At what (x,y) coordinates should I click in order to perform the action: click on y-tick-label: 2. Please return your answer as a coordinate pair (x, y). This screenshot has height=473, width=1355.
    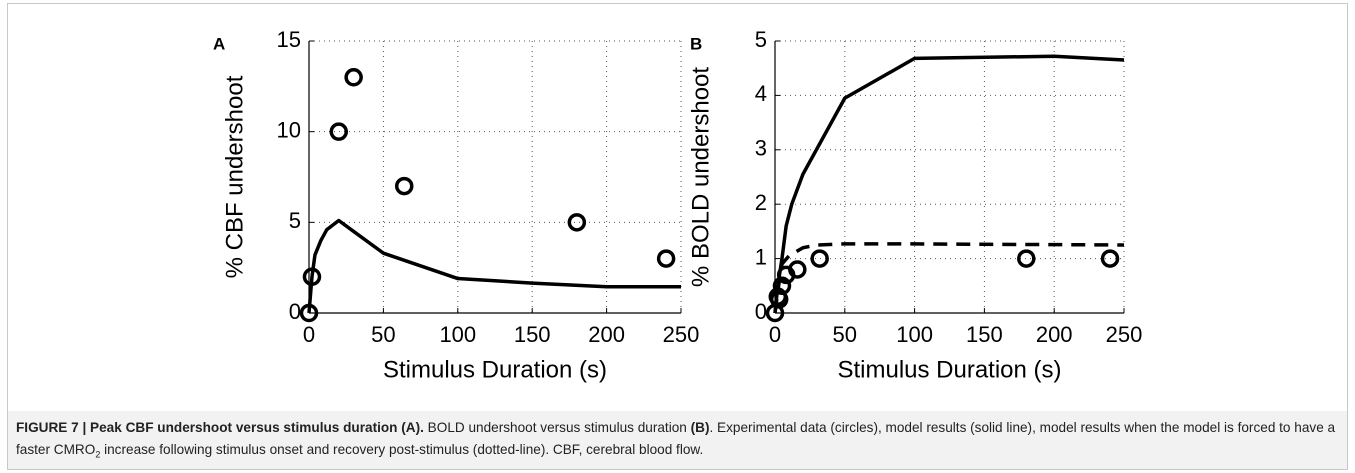
    Looking at the image, I should click on (761, 202).